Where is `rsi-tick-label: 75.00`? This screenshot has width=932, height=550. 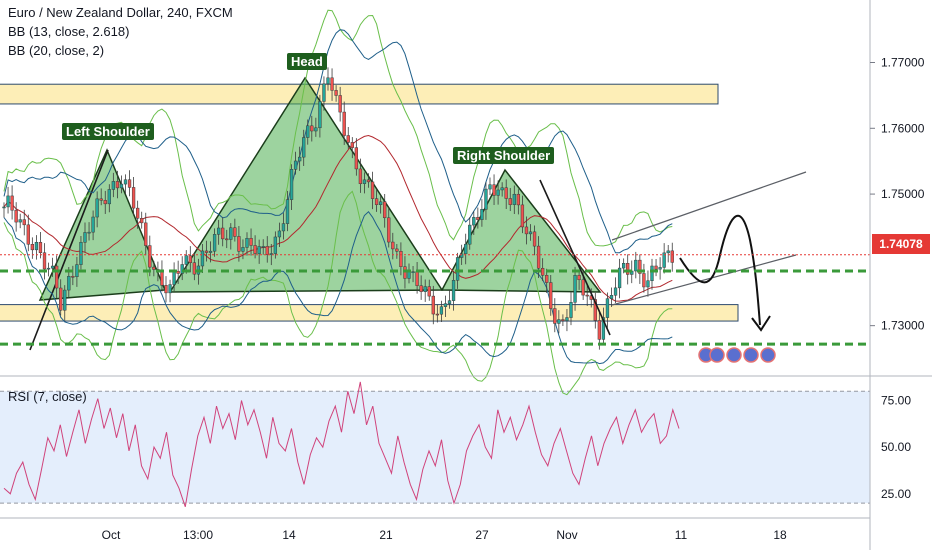
rsi-tick-label: 75.00 is located at coordinates (896, 401).